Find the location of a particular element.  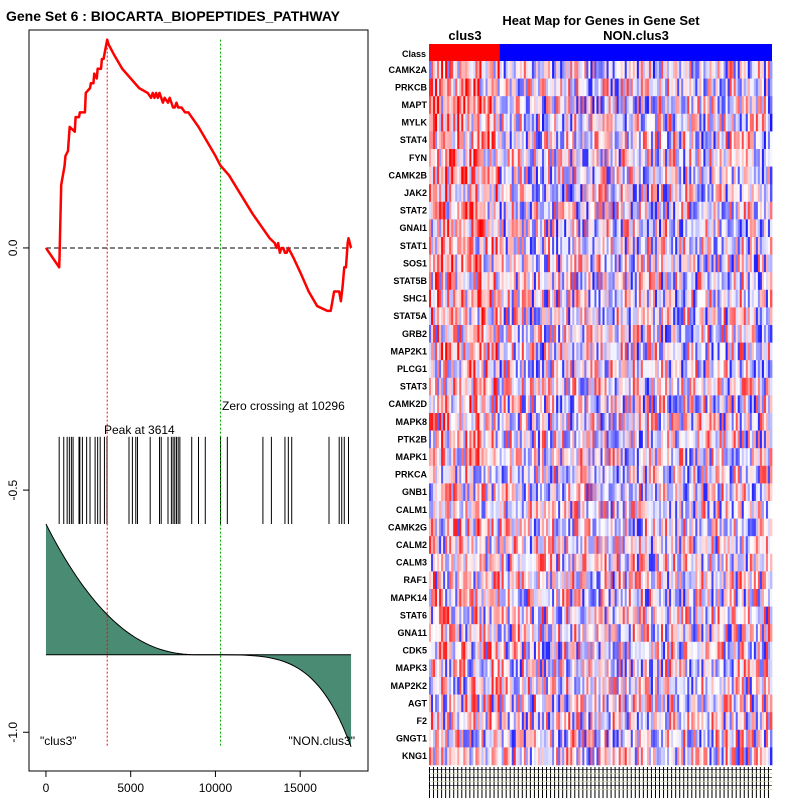

y-tick-label: -1.0 is located at coordinates (13, 732).